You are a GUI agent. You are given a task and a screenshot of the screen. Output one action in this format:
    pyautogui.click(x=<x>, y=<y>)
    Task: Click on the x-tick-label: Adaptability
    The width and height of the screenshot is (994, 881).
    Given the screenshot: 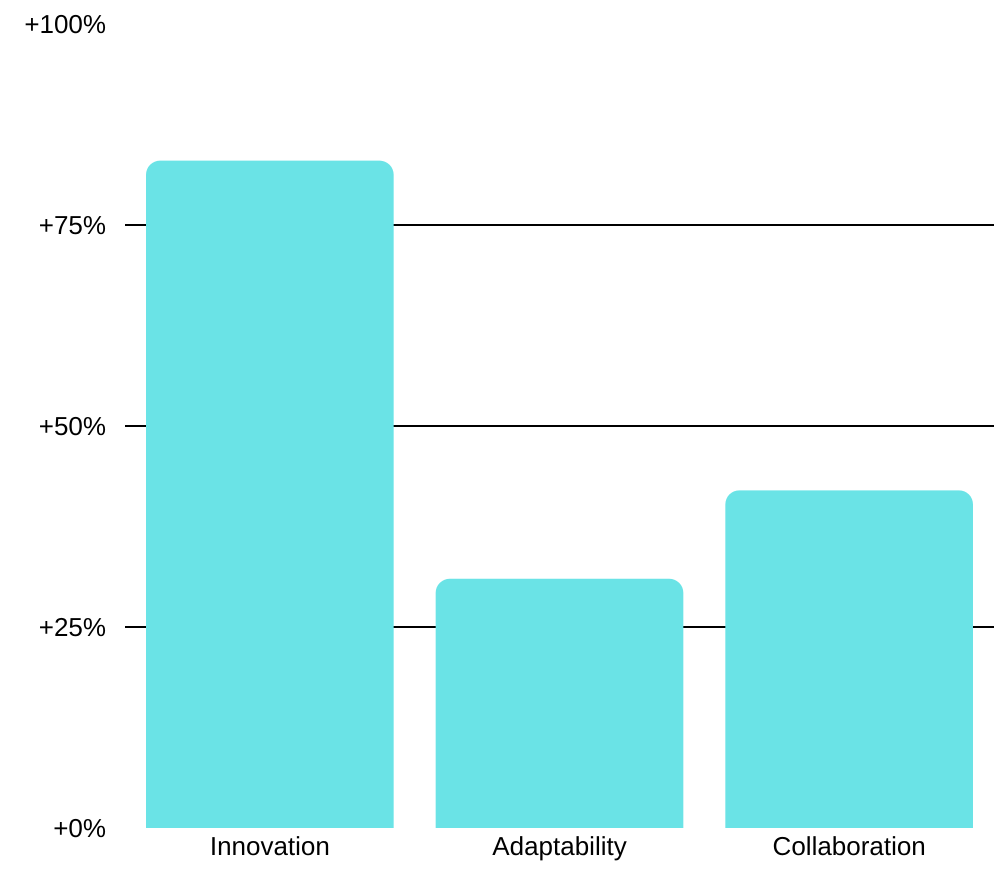 What is the action you would take?
    pyautogui.click(x=559, y=846)
    